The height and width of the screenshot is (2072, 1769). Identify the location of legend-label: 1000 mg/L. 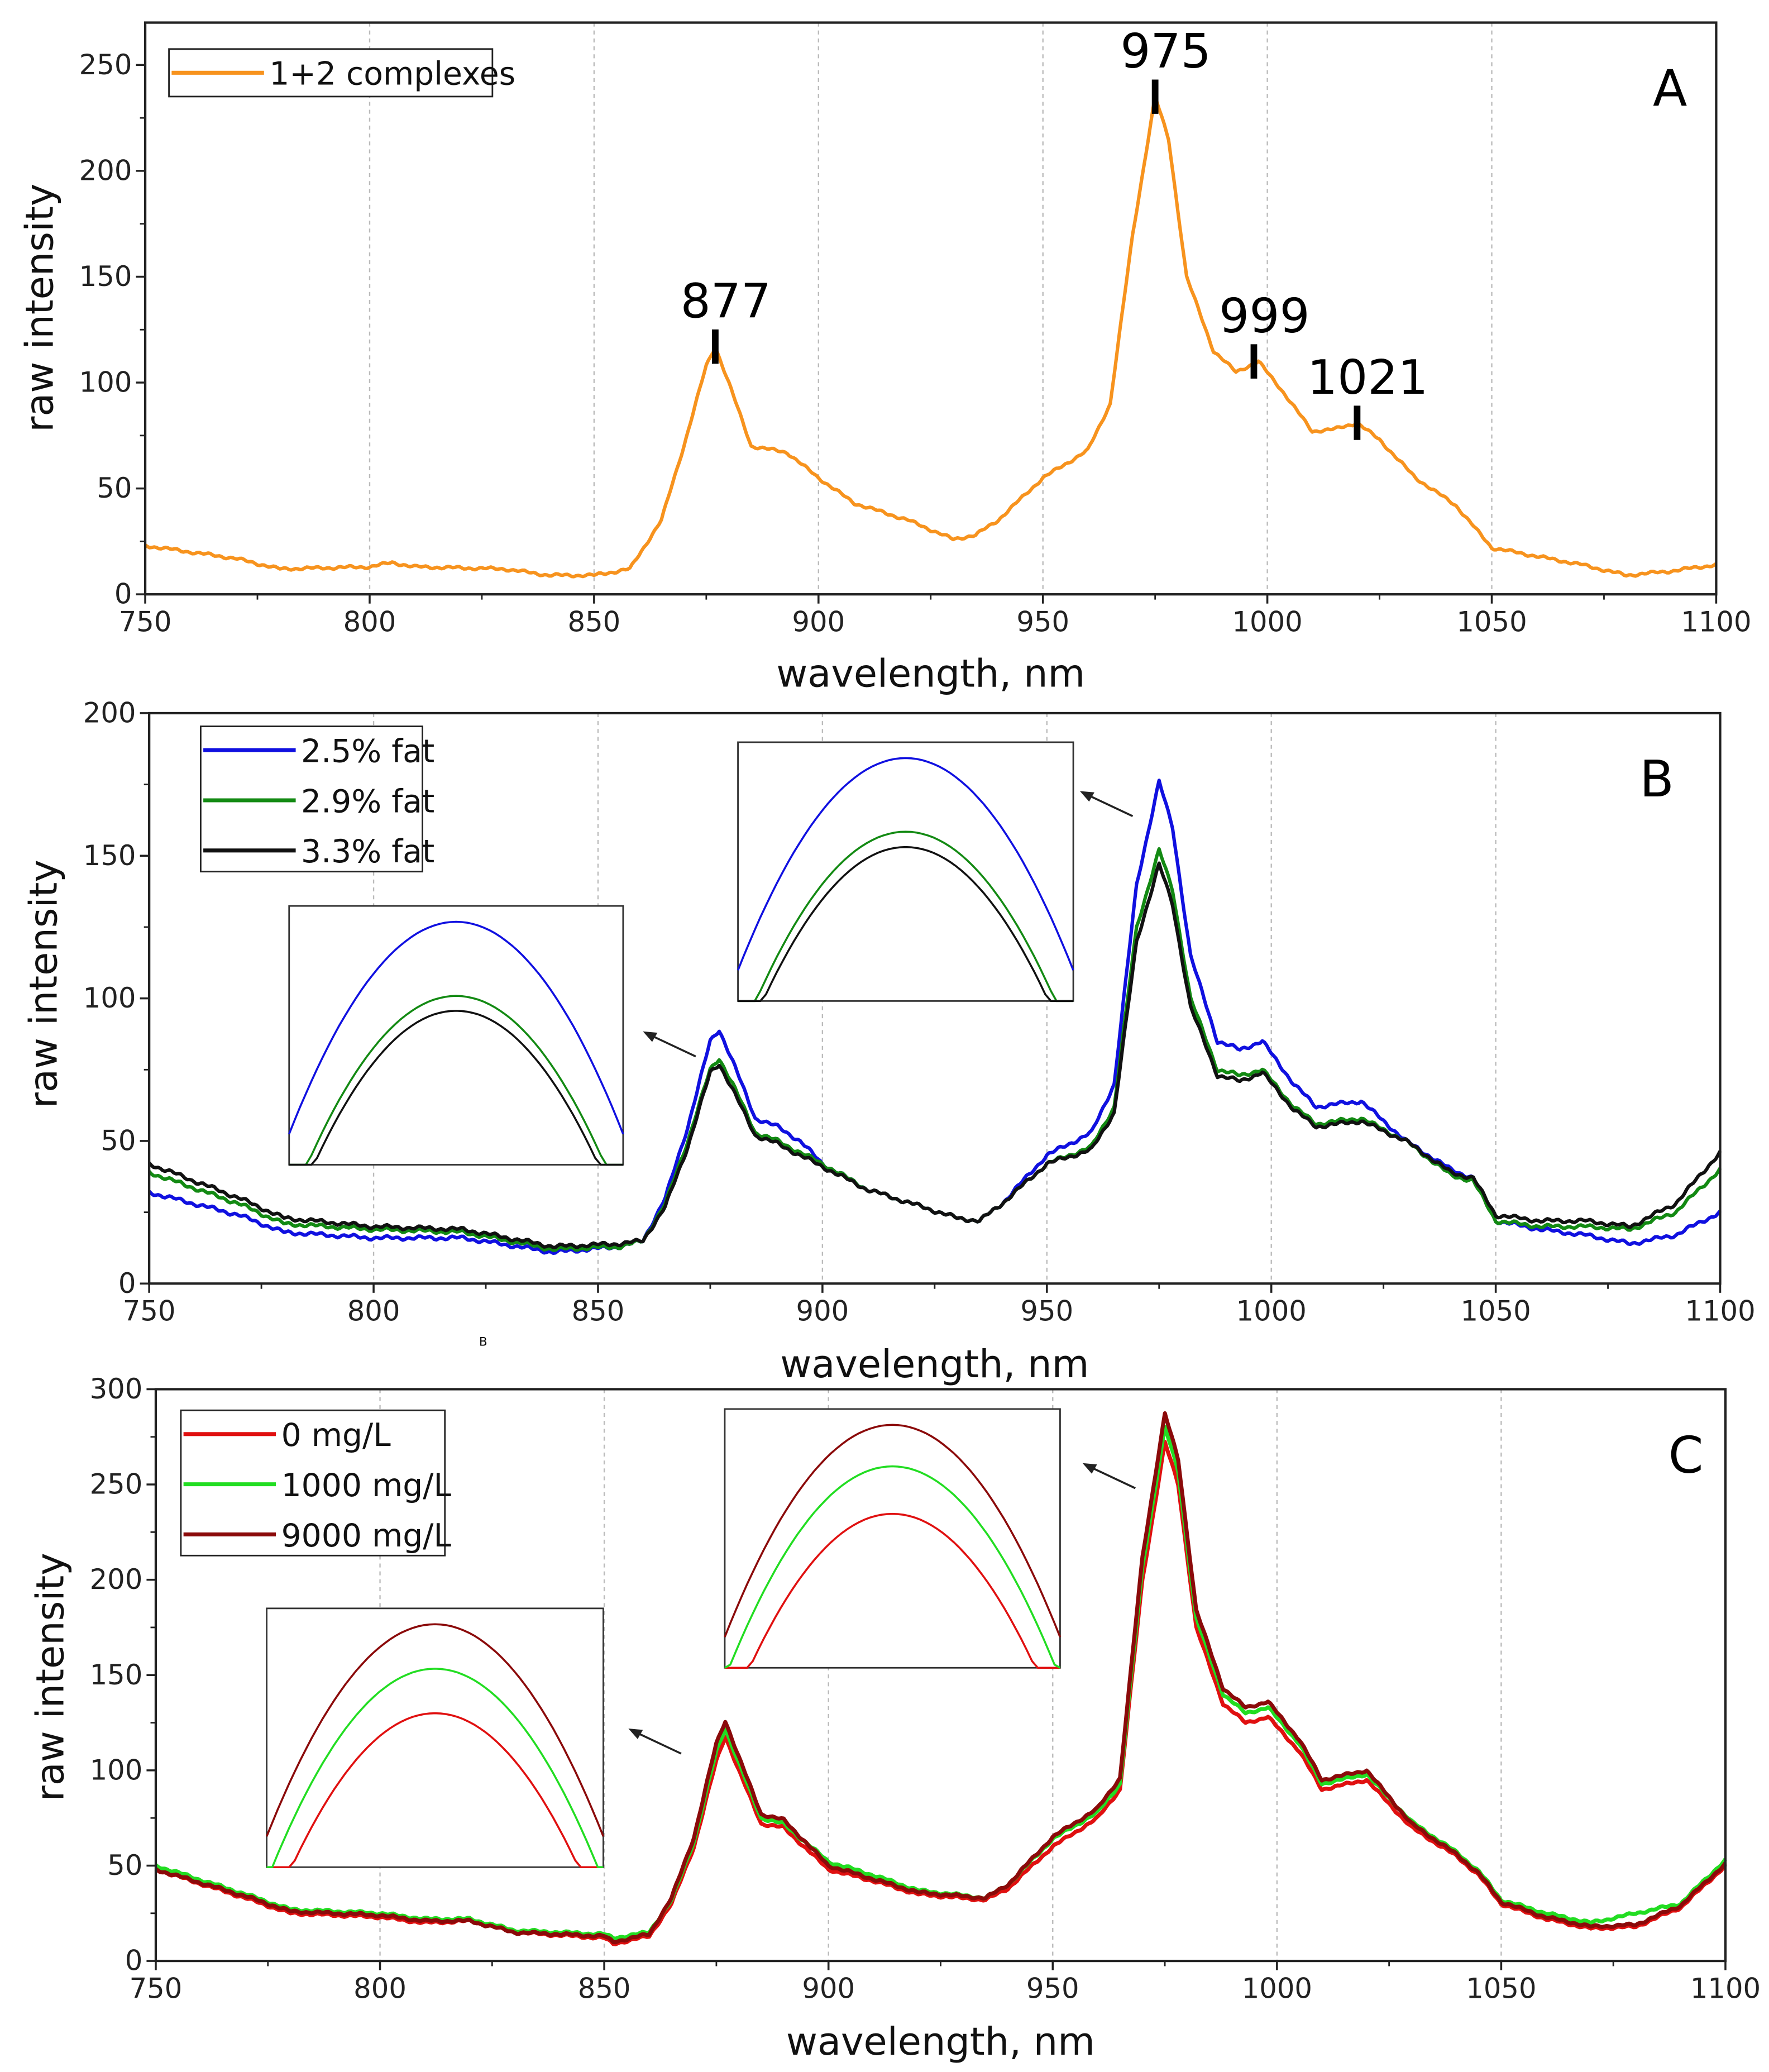
(366, 1485).